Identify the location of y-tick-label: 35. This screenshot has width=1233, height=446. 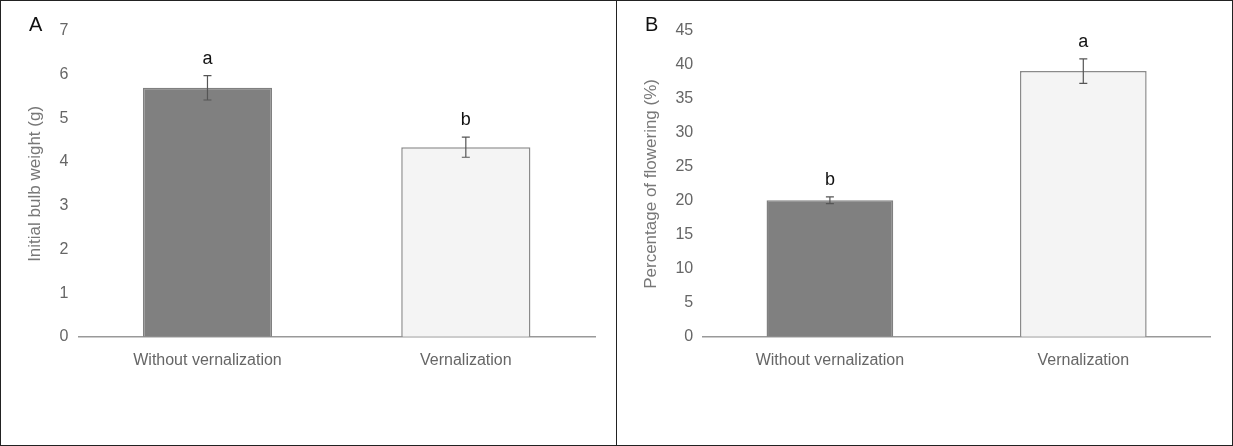
(684, 98).